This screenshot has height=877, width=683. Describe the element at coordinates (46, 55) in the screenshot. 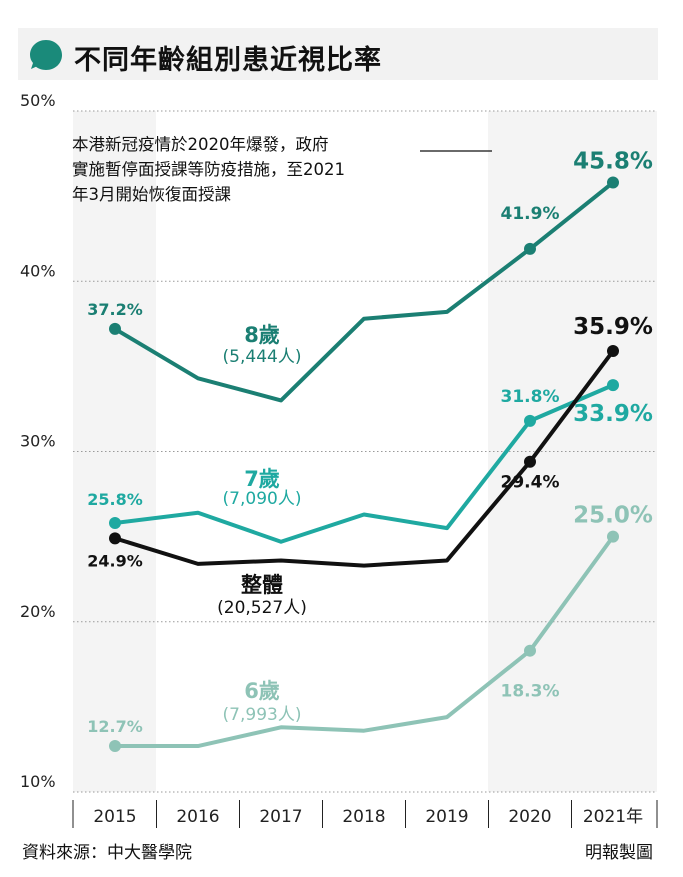

I see `speech-bubble-icon` at that location.